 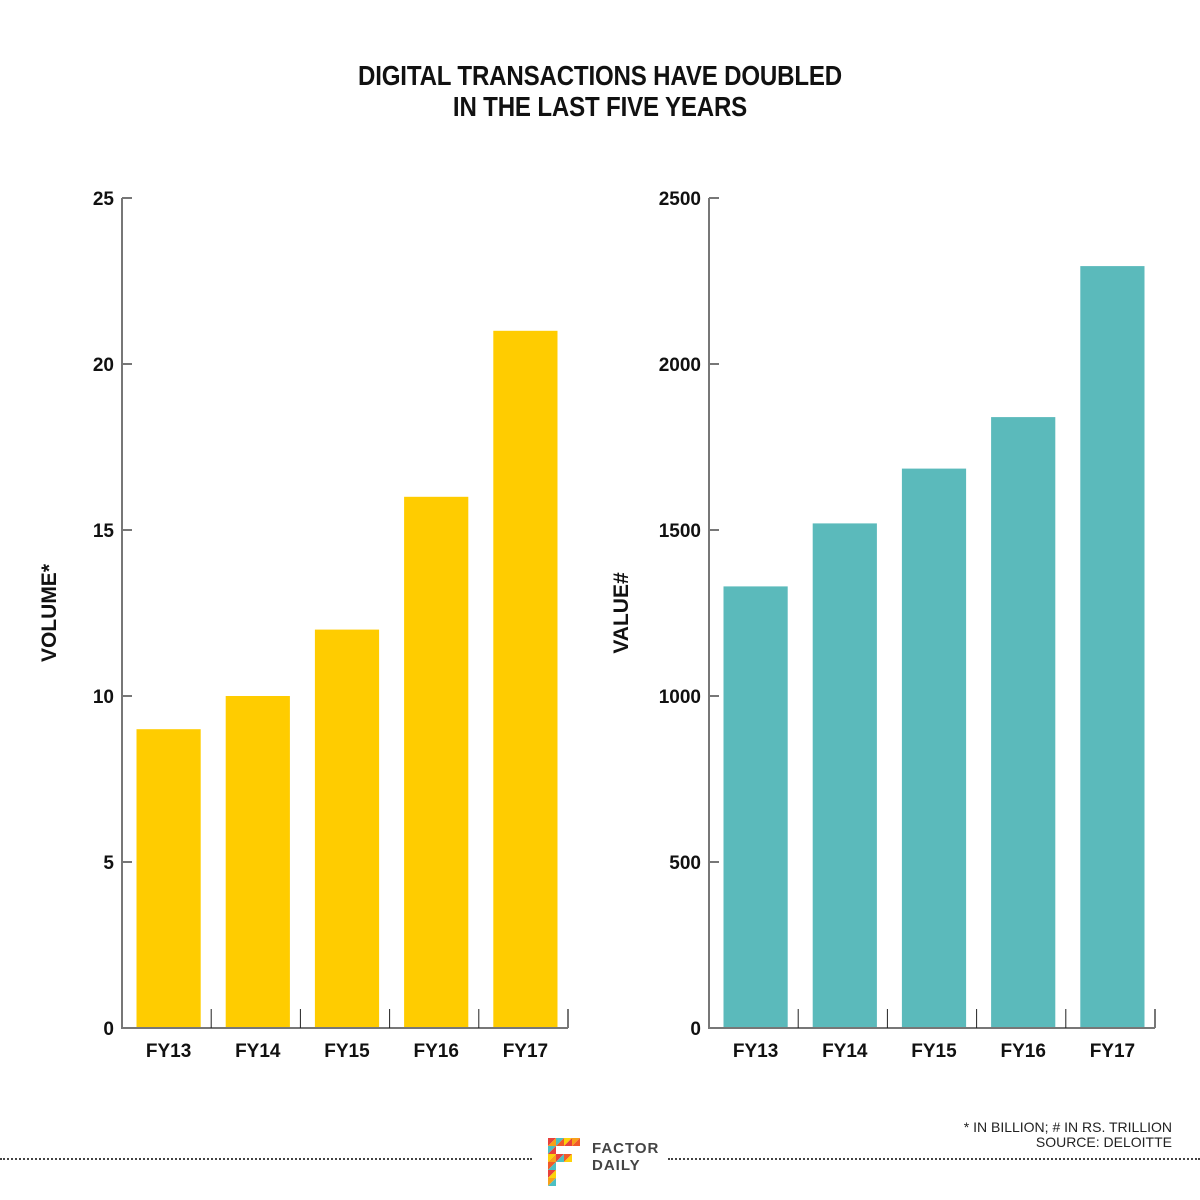 What do you see at coordinates (600, 75) in the screenshot?
I see `chart-title-line-1: DIGITAL TRANSACTIONS HAVE DOUBLED` at bounding box center [600, 75].